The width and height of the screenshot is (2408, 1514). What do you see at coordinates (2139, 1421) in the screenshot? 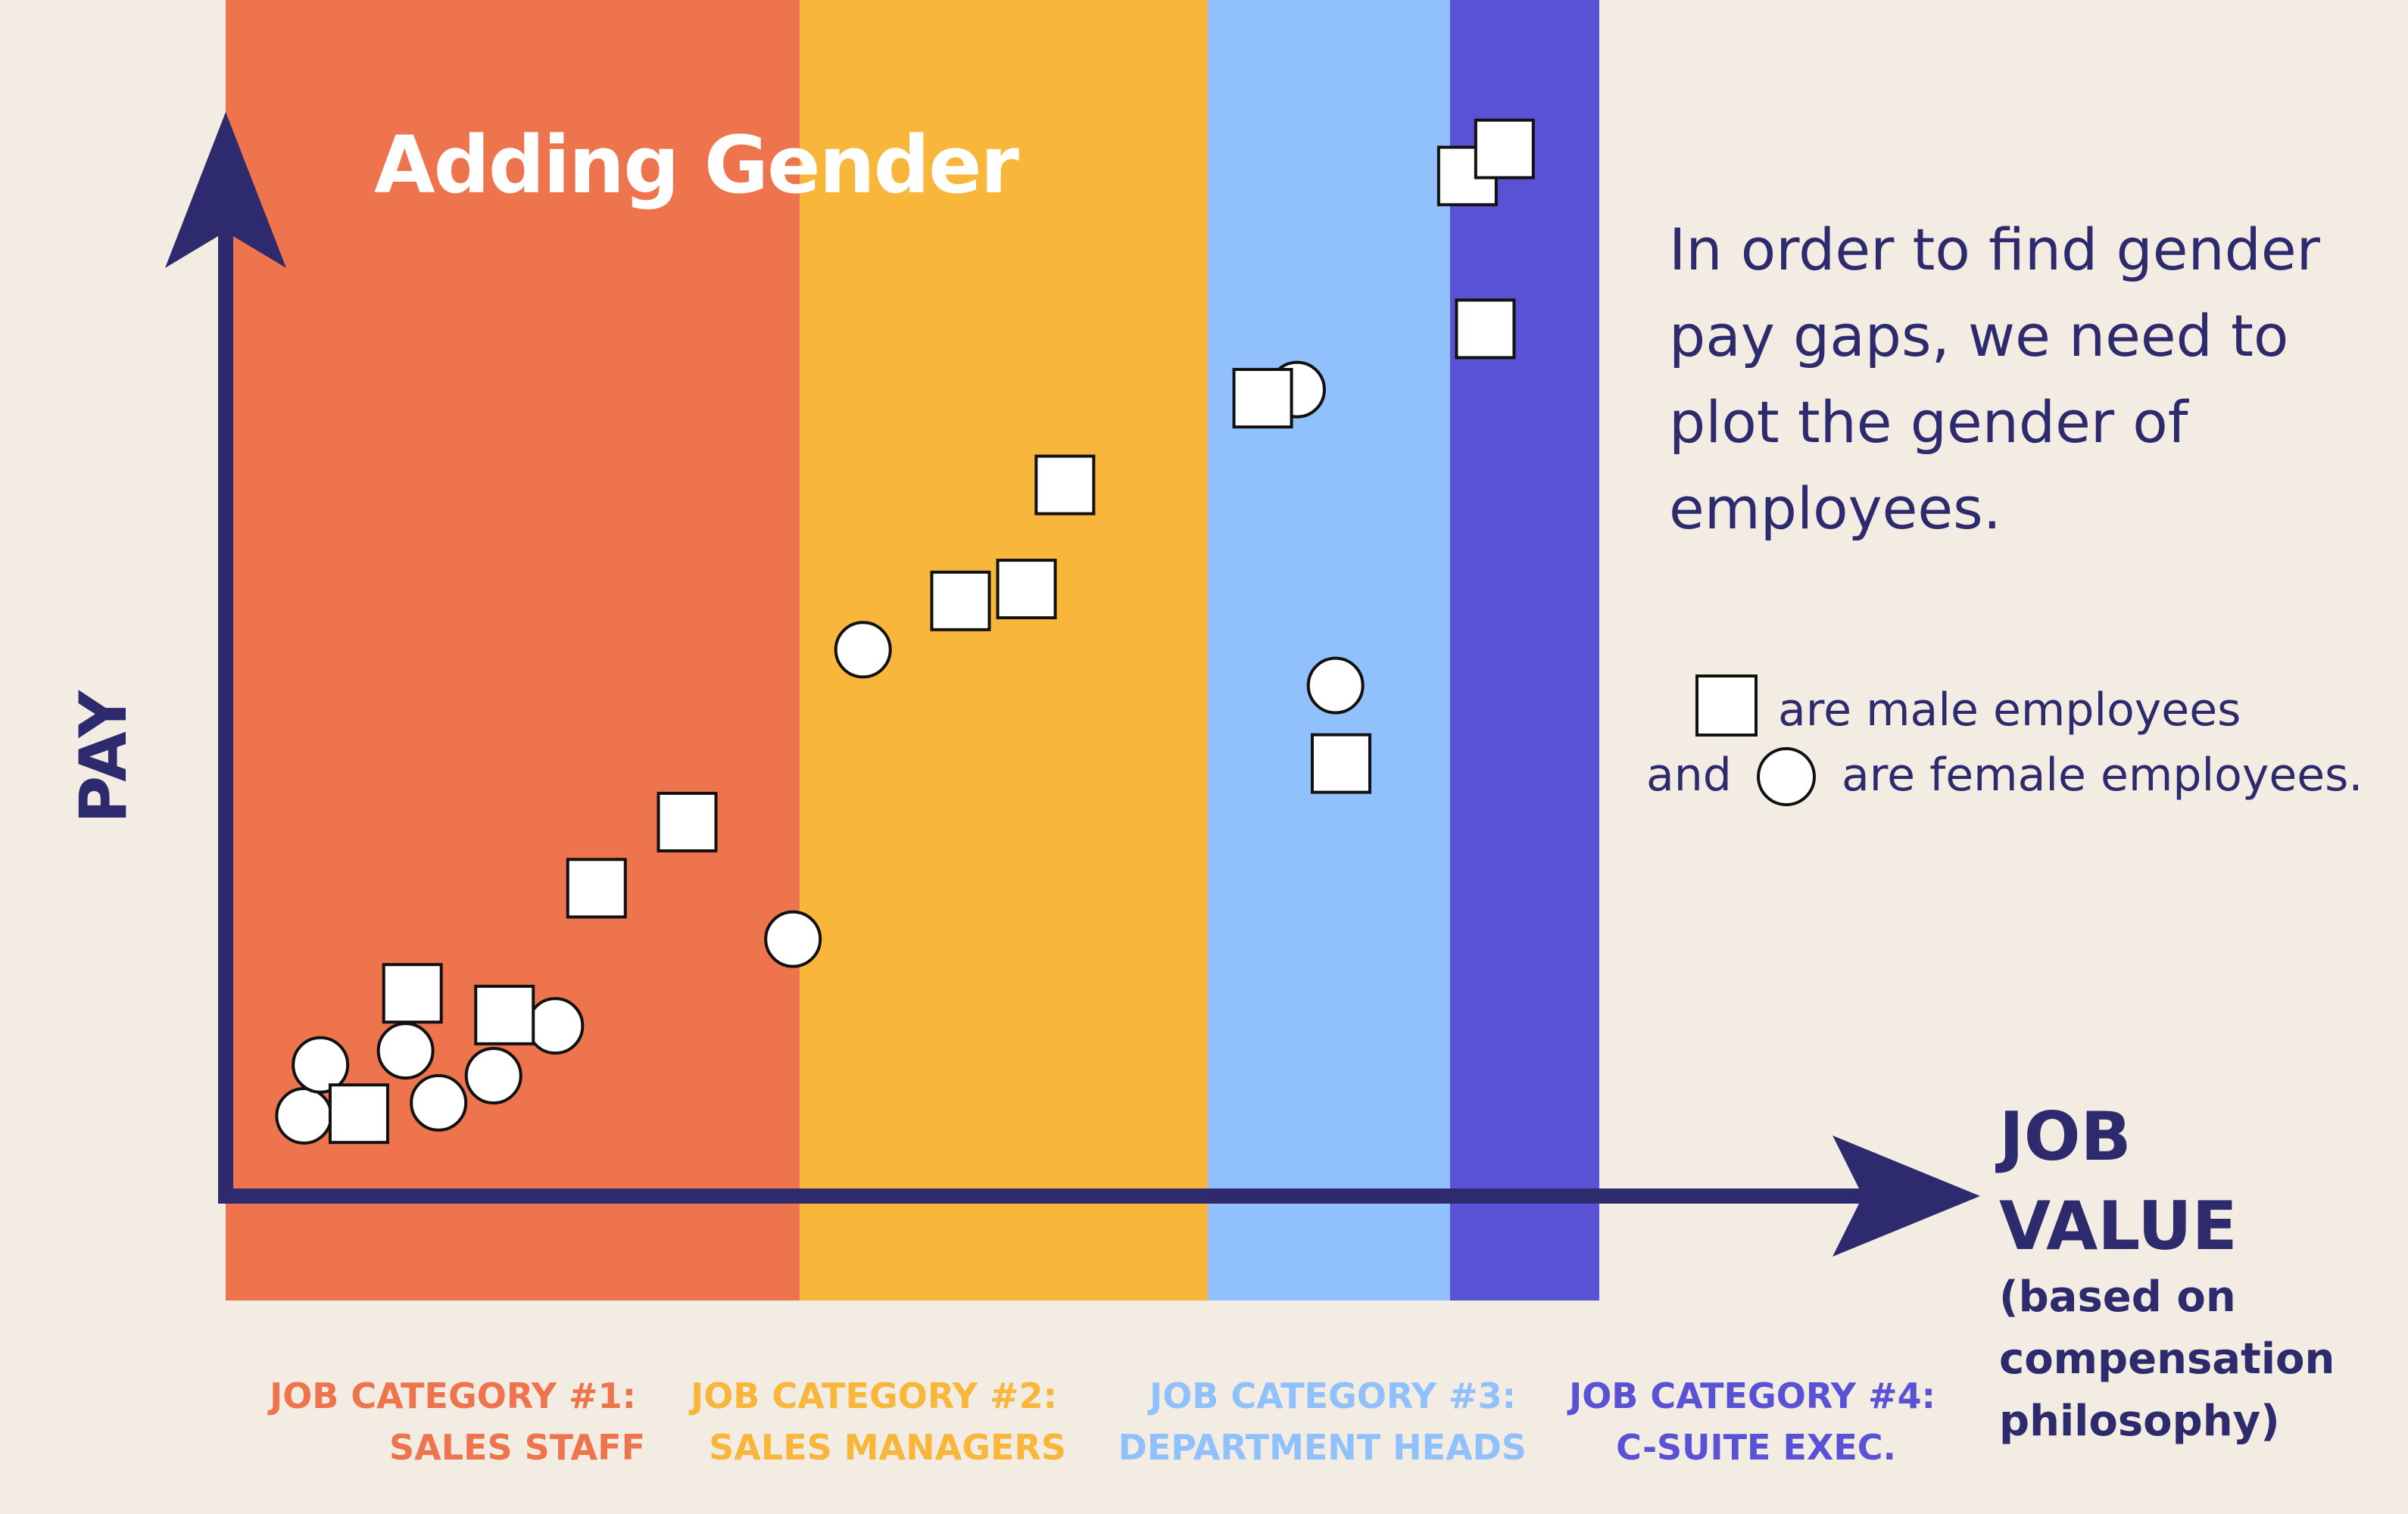
I see `x-axis-label-line5: philosophy)` at bounding box center [2139, 1421].